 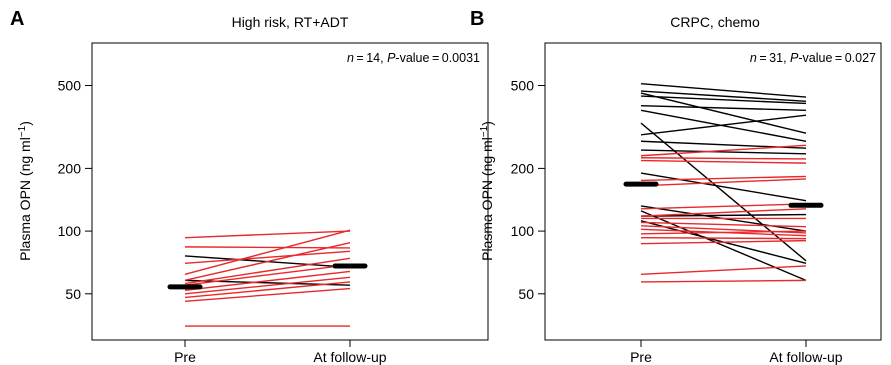 I want to click on p-value: -value = 0.0031, so click(x=437, y=58).